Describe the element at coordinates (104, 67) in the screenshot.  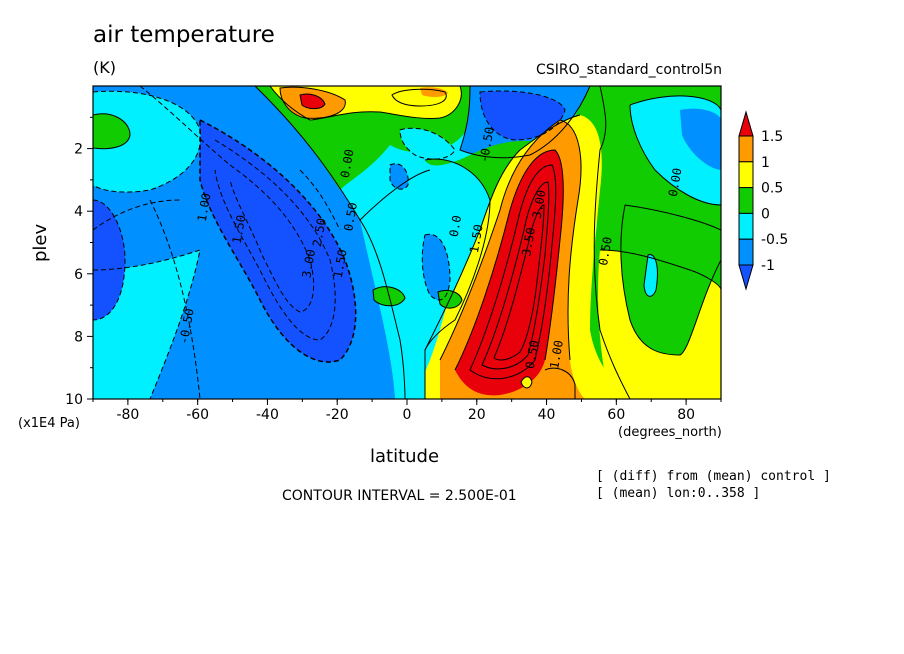
I see `chart-units: (K)` at that location.